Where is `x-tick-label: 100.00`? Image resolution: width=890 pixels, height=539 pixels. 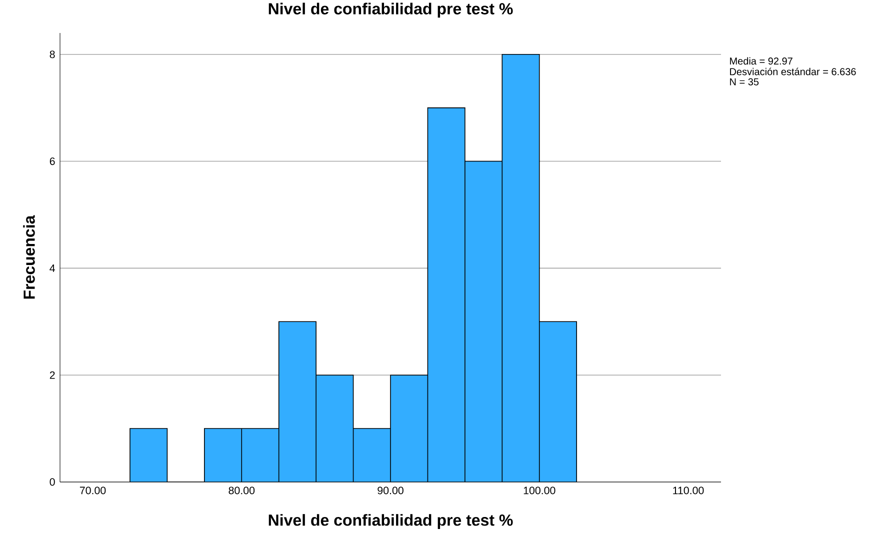 x-tick-label: 100.00 is located at coordinates (540, 490).